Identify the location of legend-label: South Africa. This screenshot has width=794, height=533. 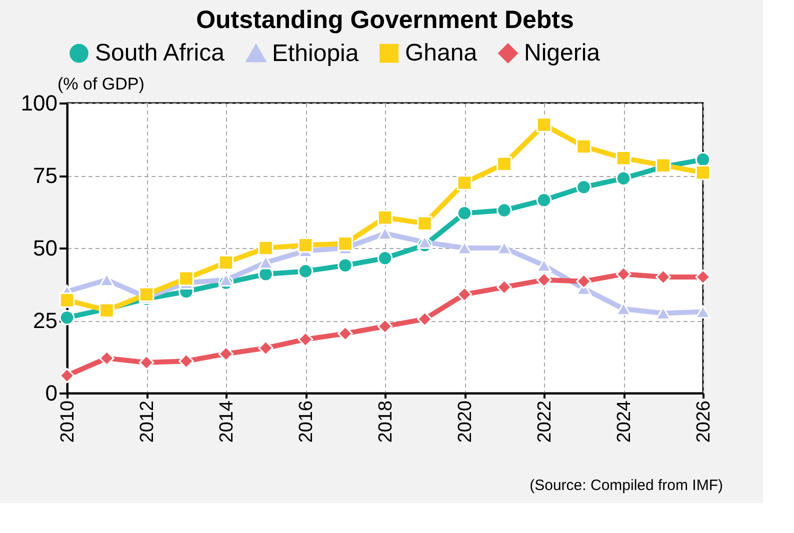
(160, 52).